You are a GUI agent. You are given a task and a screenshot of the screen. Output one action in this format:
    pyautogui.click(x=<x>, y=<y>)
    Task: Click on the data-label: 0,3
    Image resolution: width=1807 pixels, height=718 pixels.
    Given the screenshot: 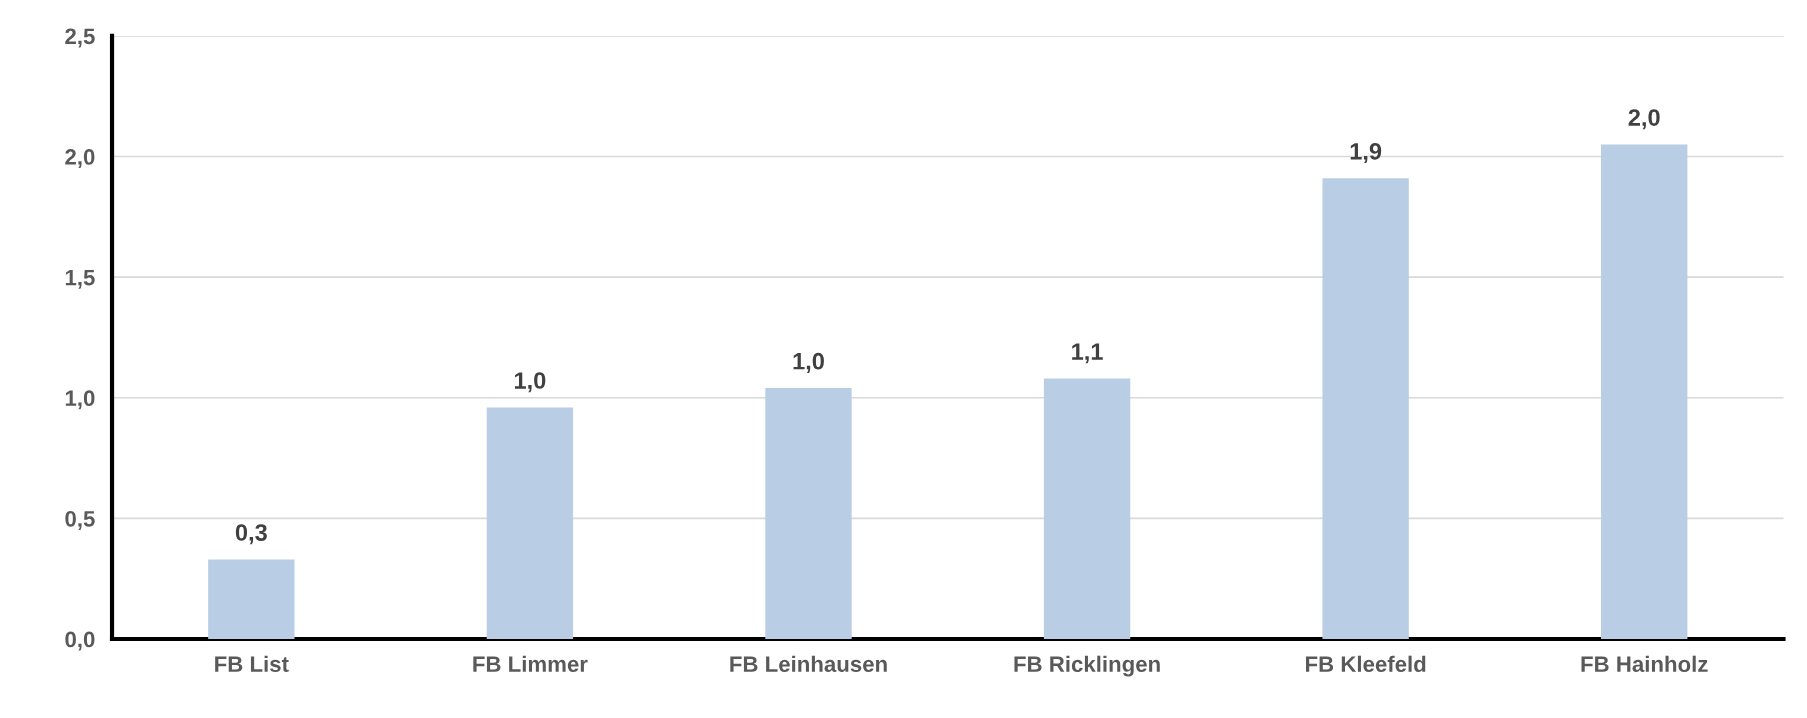 What is the action you would take?
    pyautogui.click(x=251, y=534)
    